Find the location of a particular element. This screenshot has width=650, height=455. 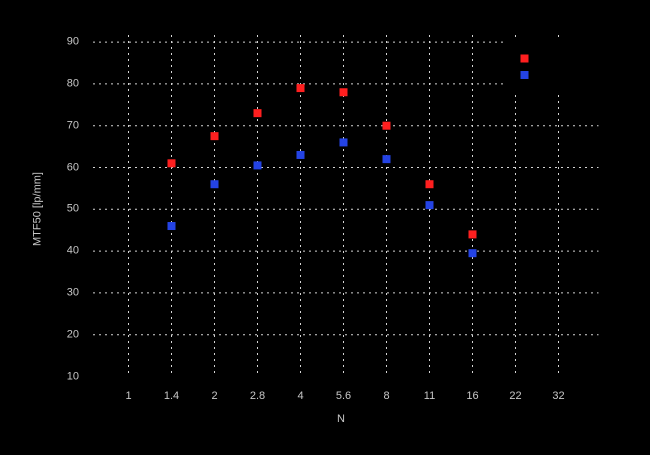

y-tick-label: 30 is located at coordinates (72, 292).